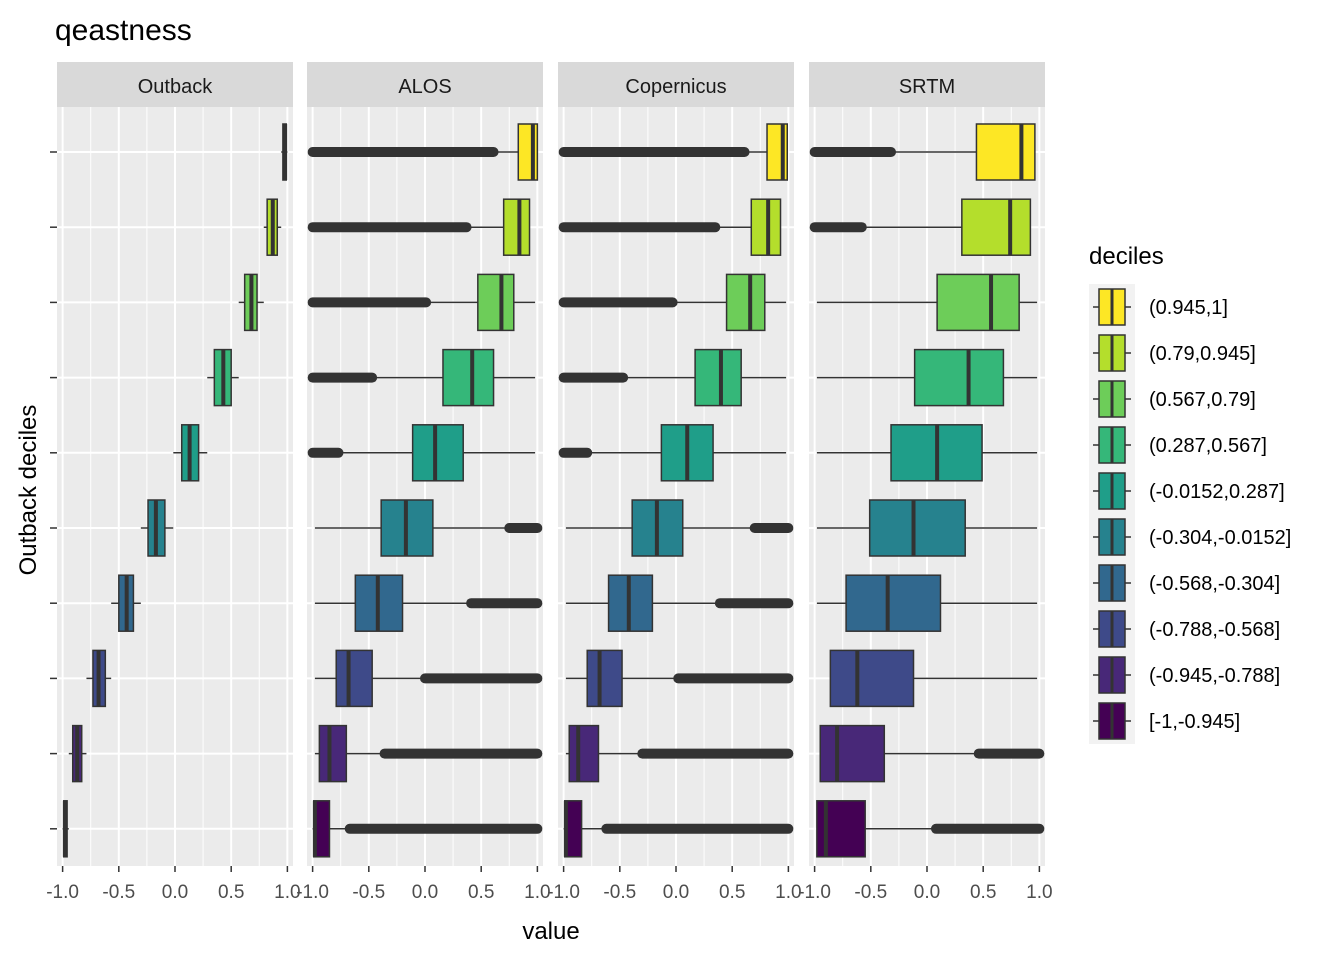  Describe the element at coordinates (675, 87) in the screenshot. I see `strip-label: Copernicus` at that location.